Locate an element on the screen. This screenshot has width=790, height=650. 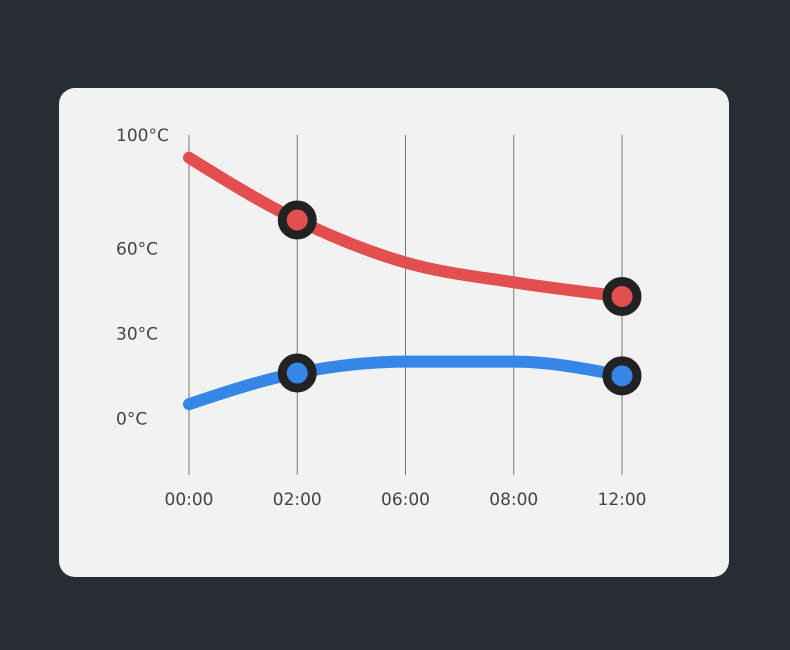
y-tick-label: 0°C is located at coordinates (132, 419).